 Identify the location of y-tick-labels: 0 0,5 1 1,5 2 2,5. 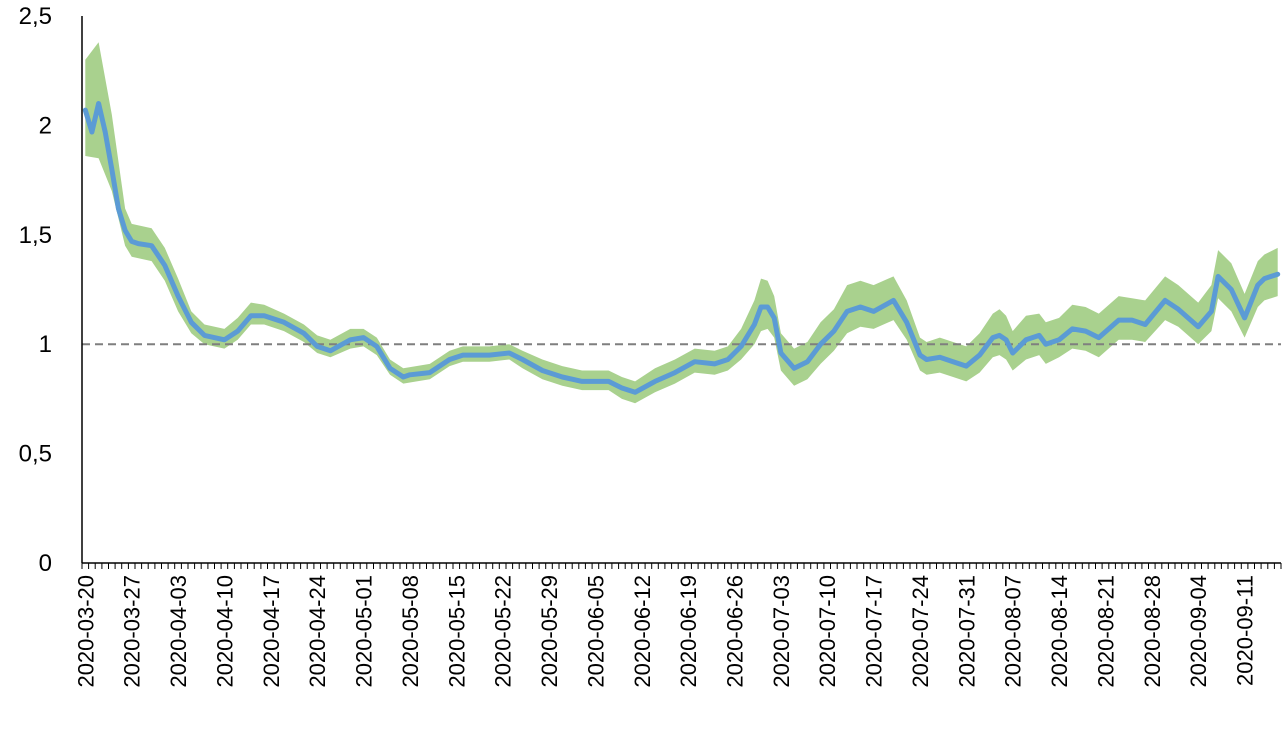
(35, 290).